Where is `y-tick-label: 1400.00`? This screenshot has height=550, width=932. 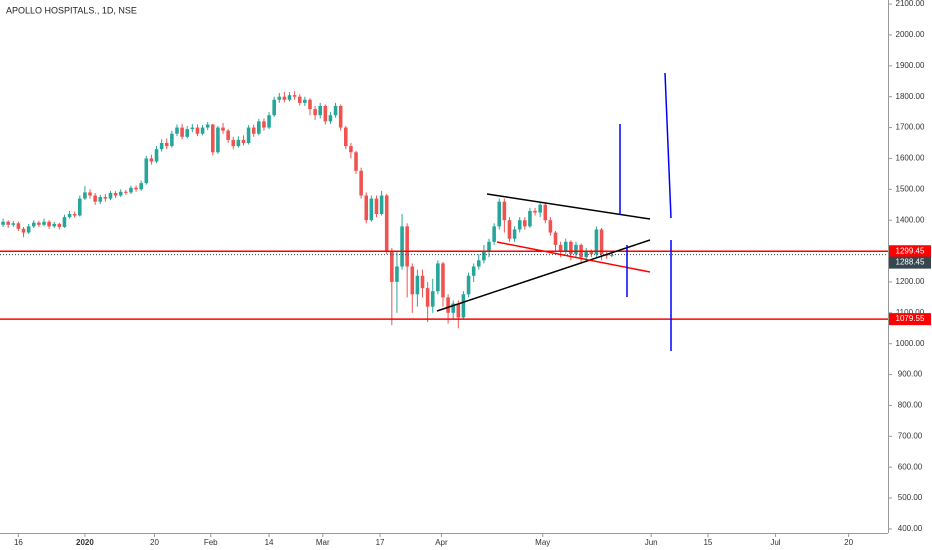
y-tick-label: 1400.00 is located at coordinates (910, 219).